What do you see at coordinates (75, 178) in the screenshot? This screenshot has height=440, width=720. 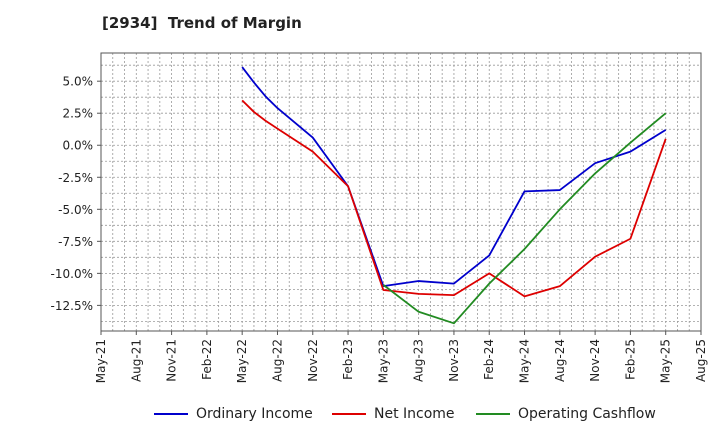 I see `y-tick-label: -2.5%` at bounding box center [75, 178].